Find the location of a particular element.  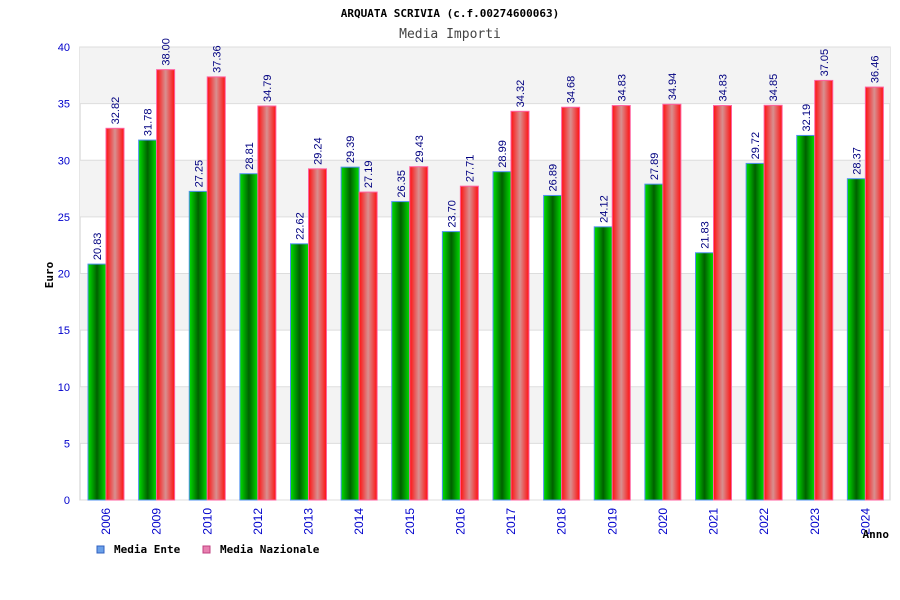

x-axis-label: Anno is located at coordinates (876, 534).